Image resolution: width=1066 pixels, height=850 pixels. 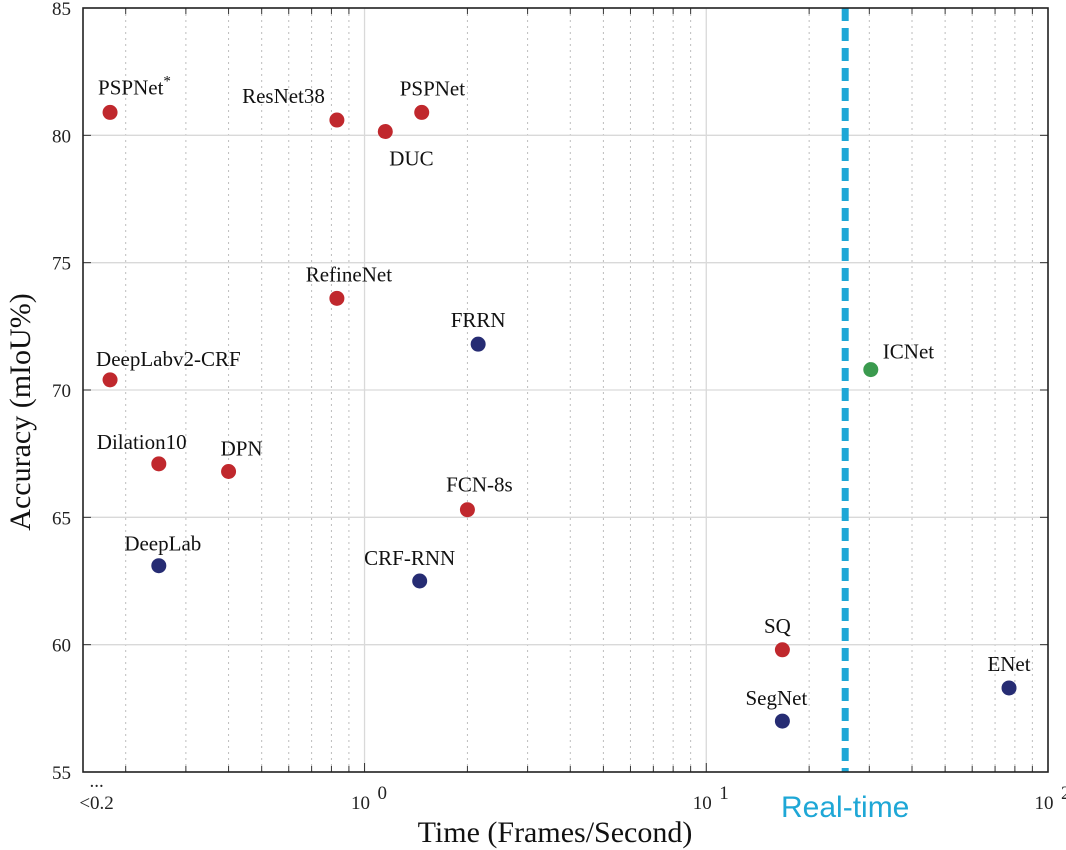 I want to click on x-tick-exponent: 0, so click(x=383, y=793).